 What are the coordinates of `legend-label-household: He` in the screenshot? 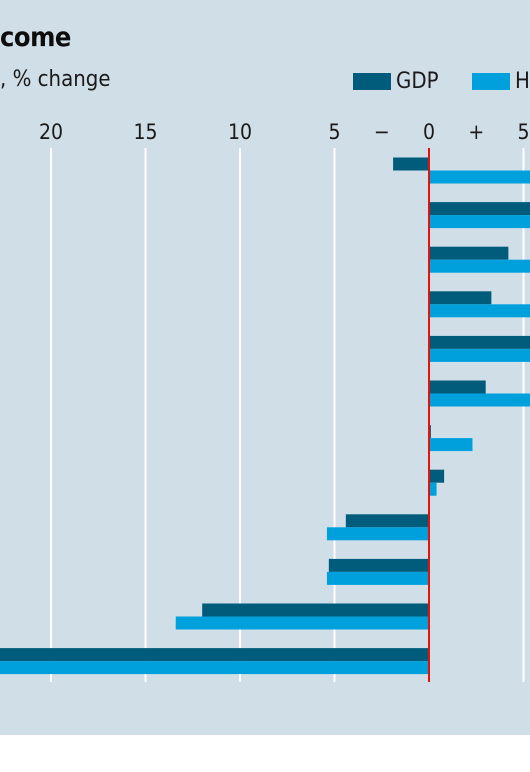 It's located at (522, 81).